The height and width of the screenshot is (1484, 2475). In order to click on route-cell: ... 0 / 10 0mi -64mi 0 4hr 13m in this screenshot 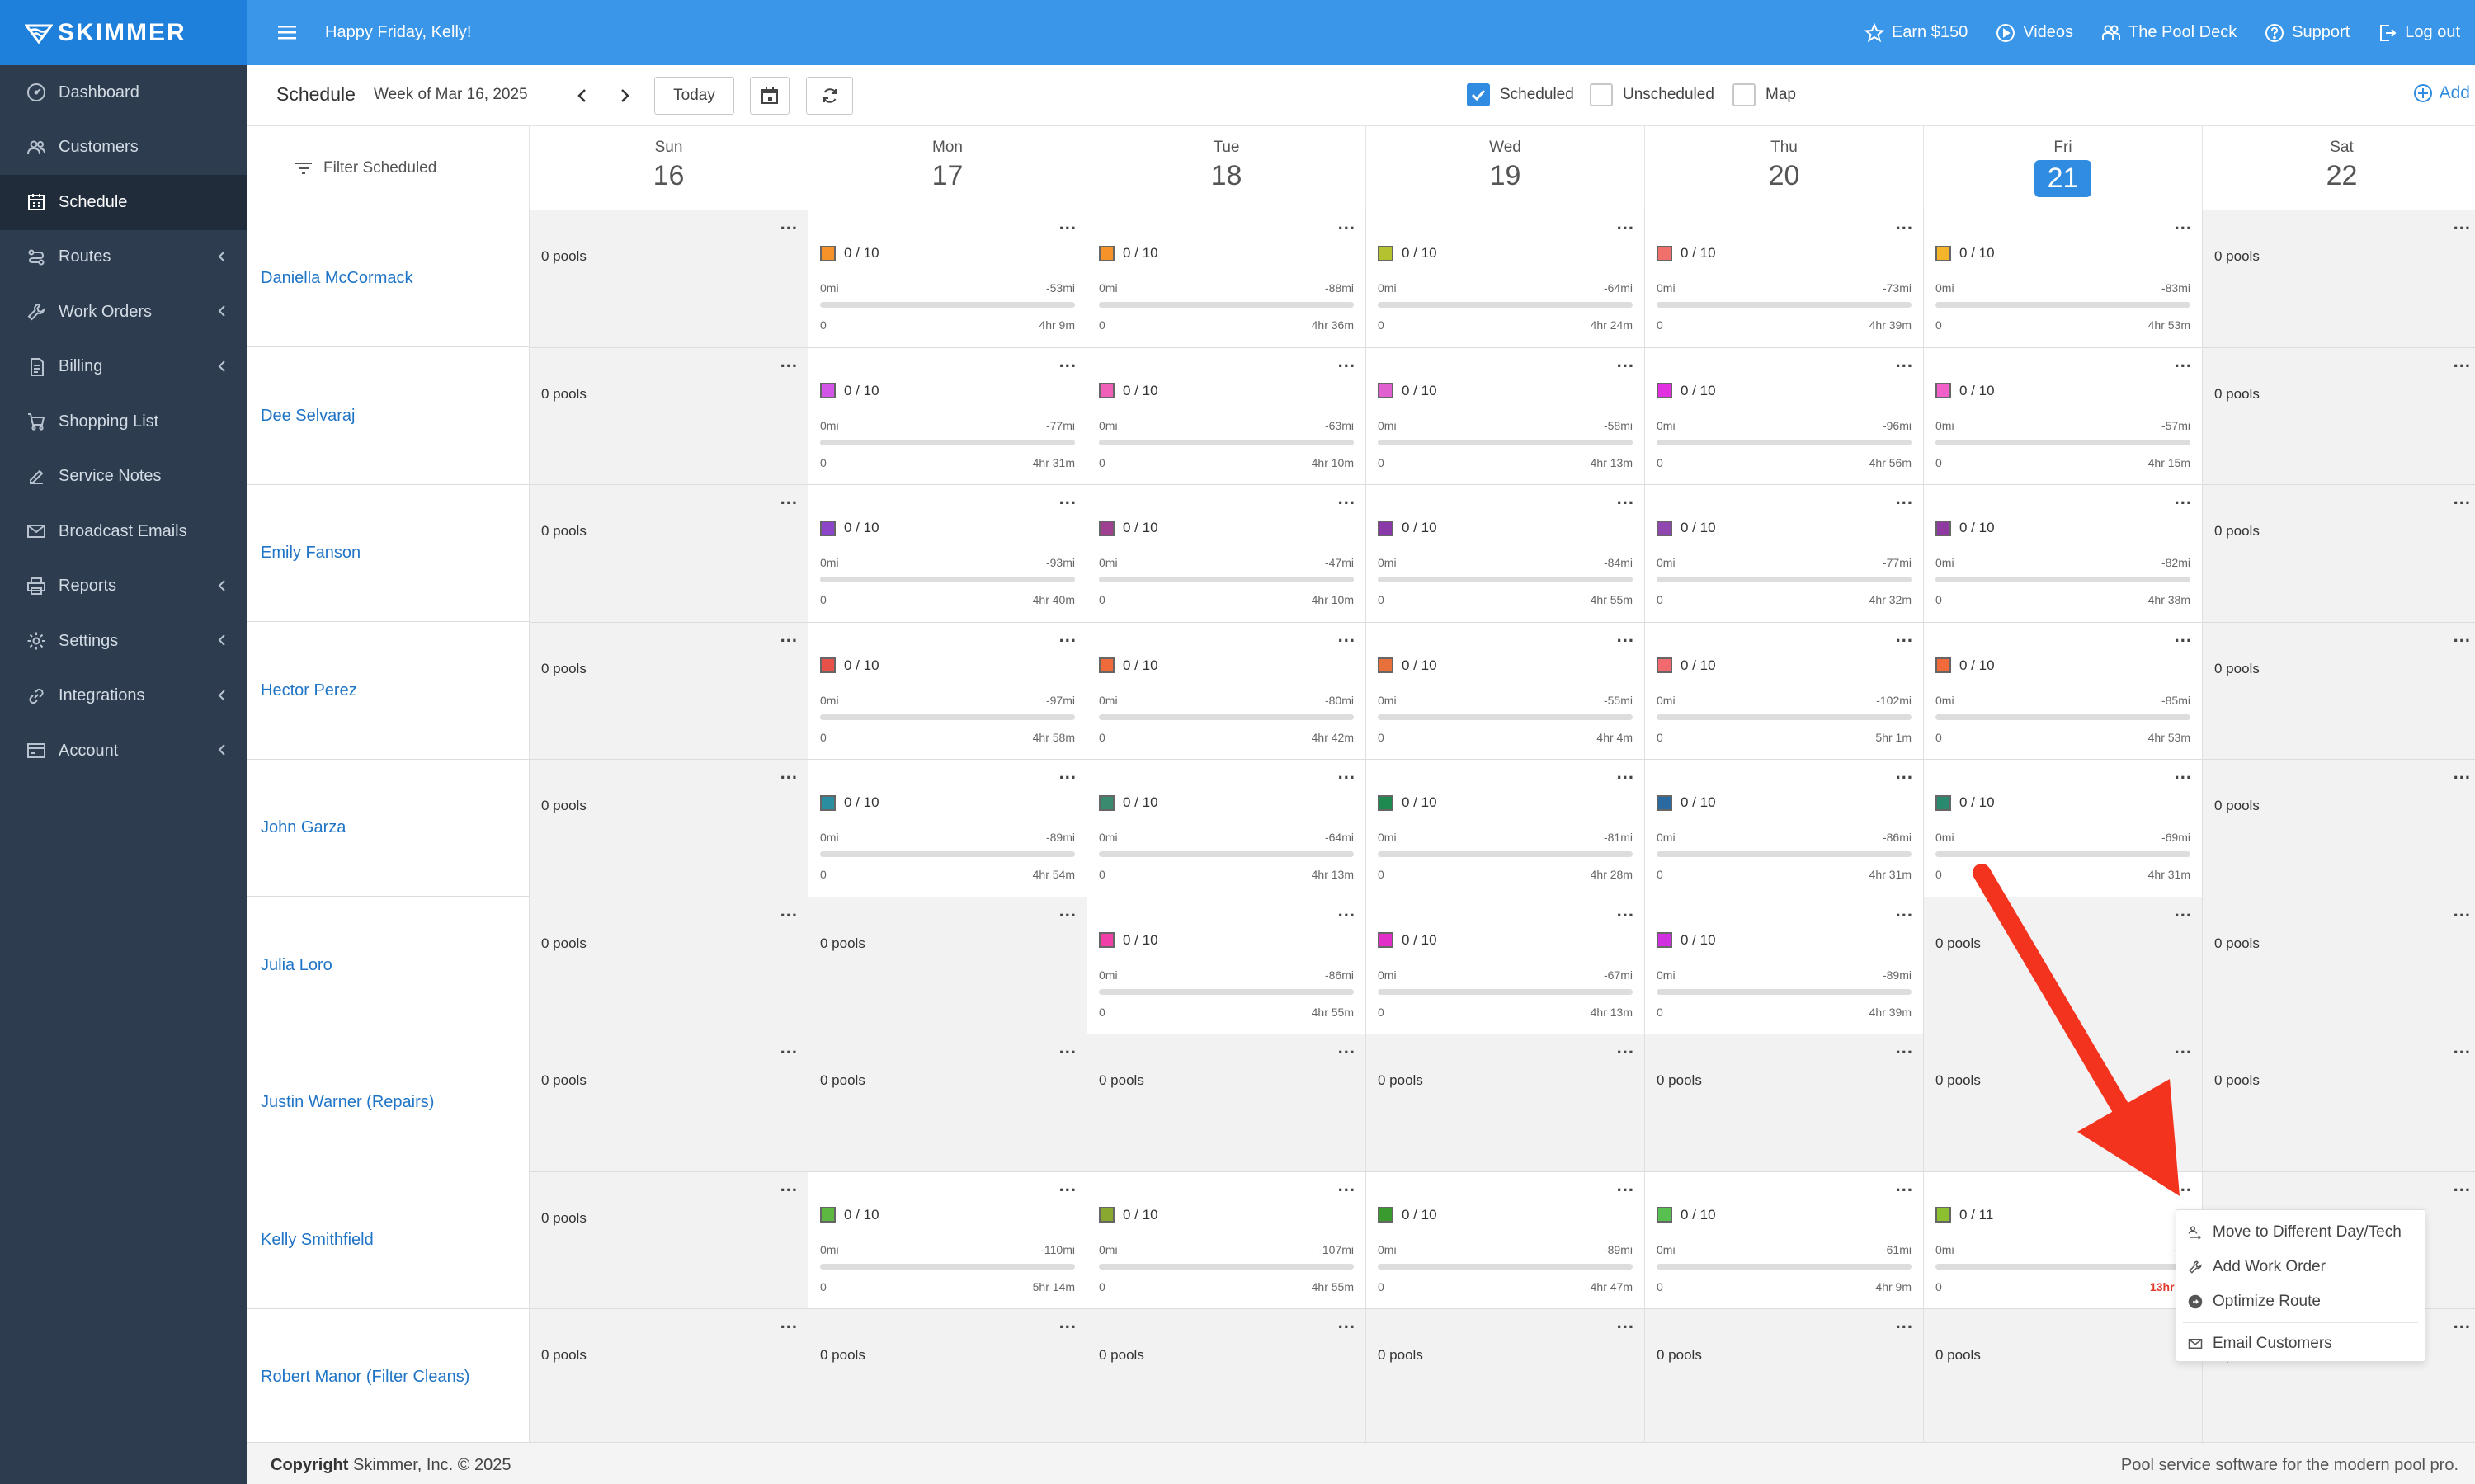, I will do `click(1226, 828)`.